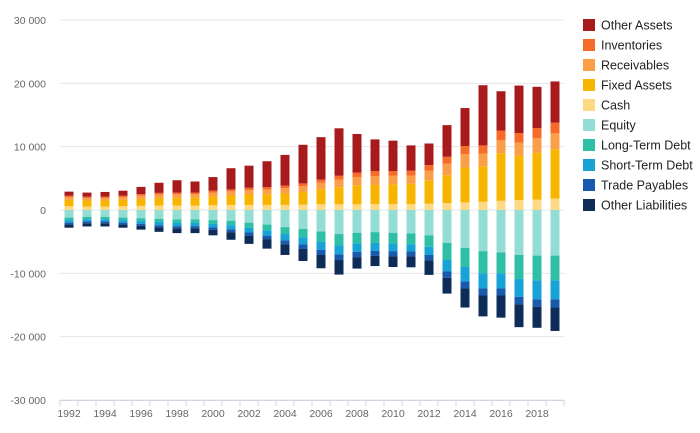 Image resolution: width=700 pixels, height=433 pixels. What do you see at coordinates (636, 86) in the screenshot?
I see `legend-label: Fixed Assets` at bounding box center [636, 86].